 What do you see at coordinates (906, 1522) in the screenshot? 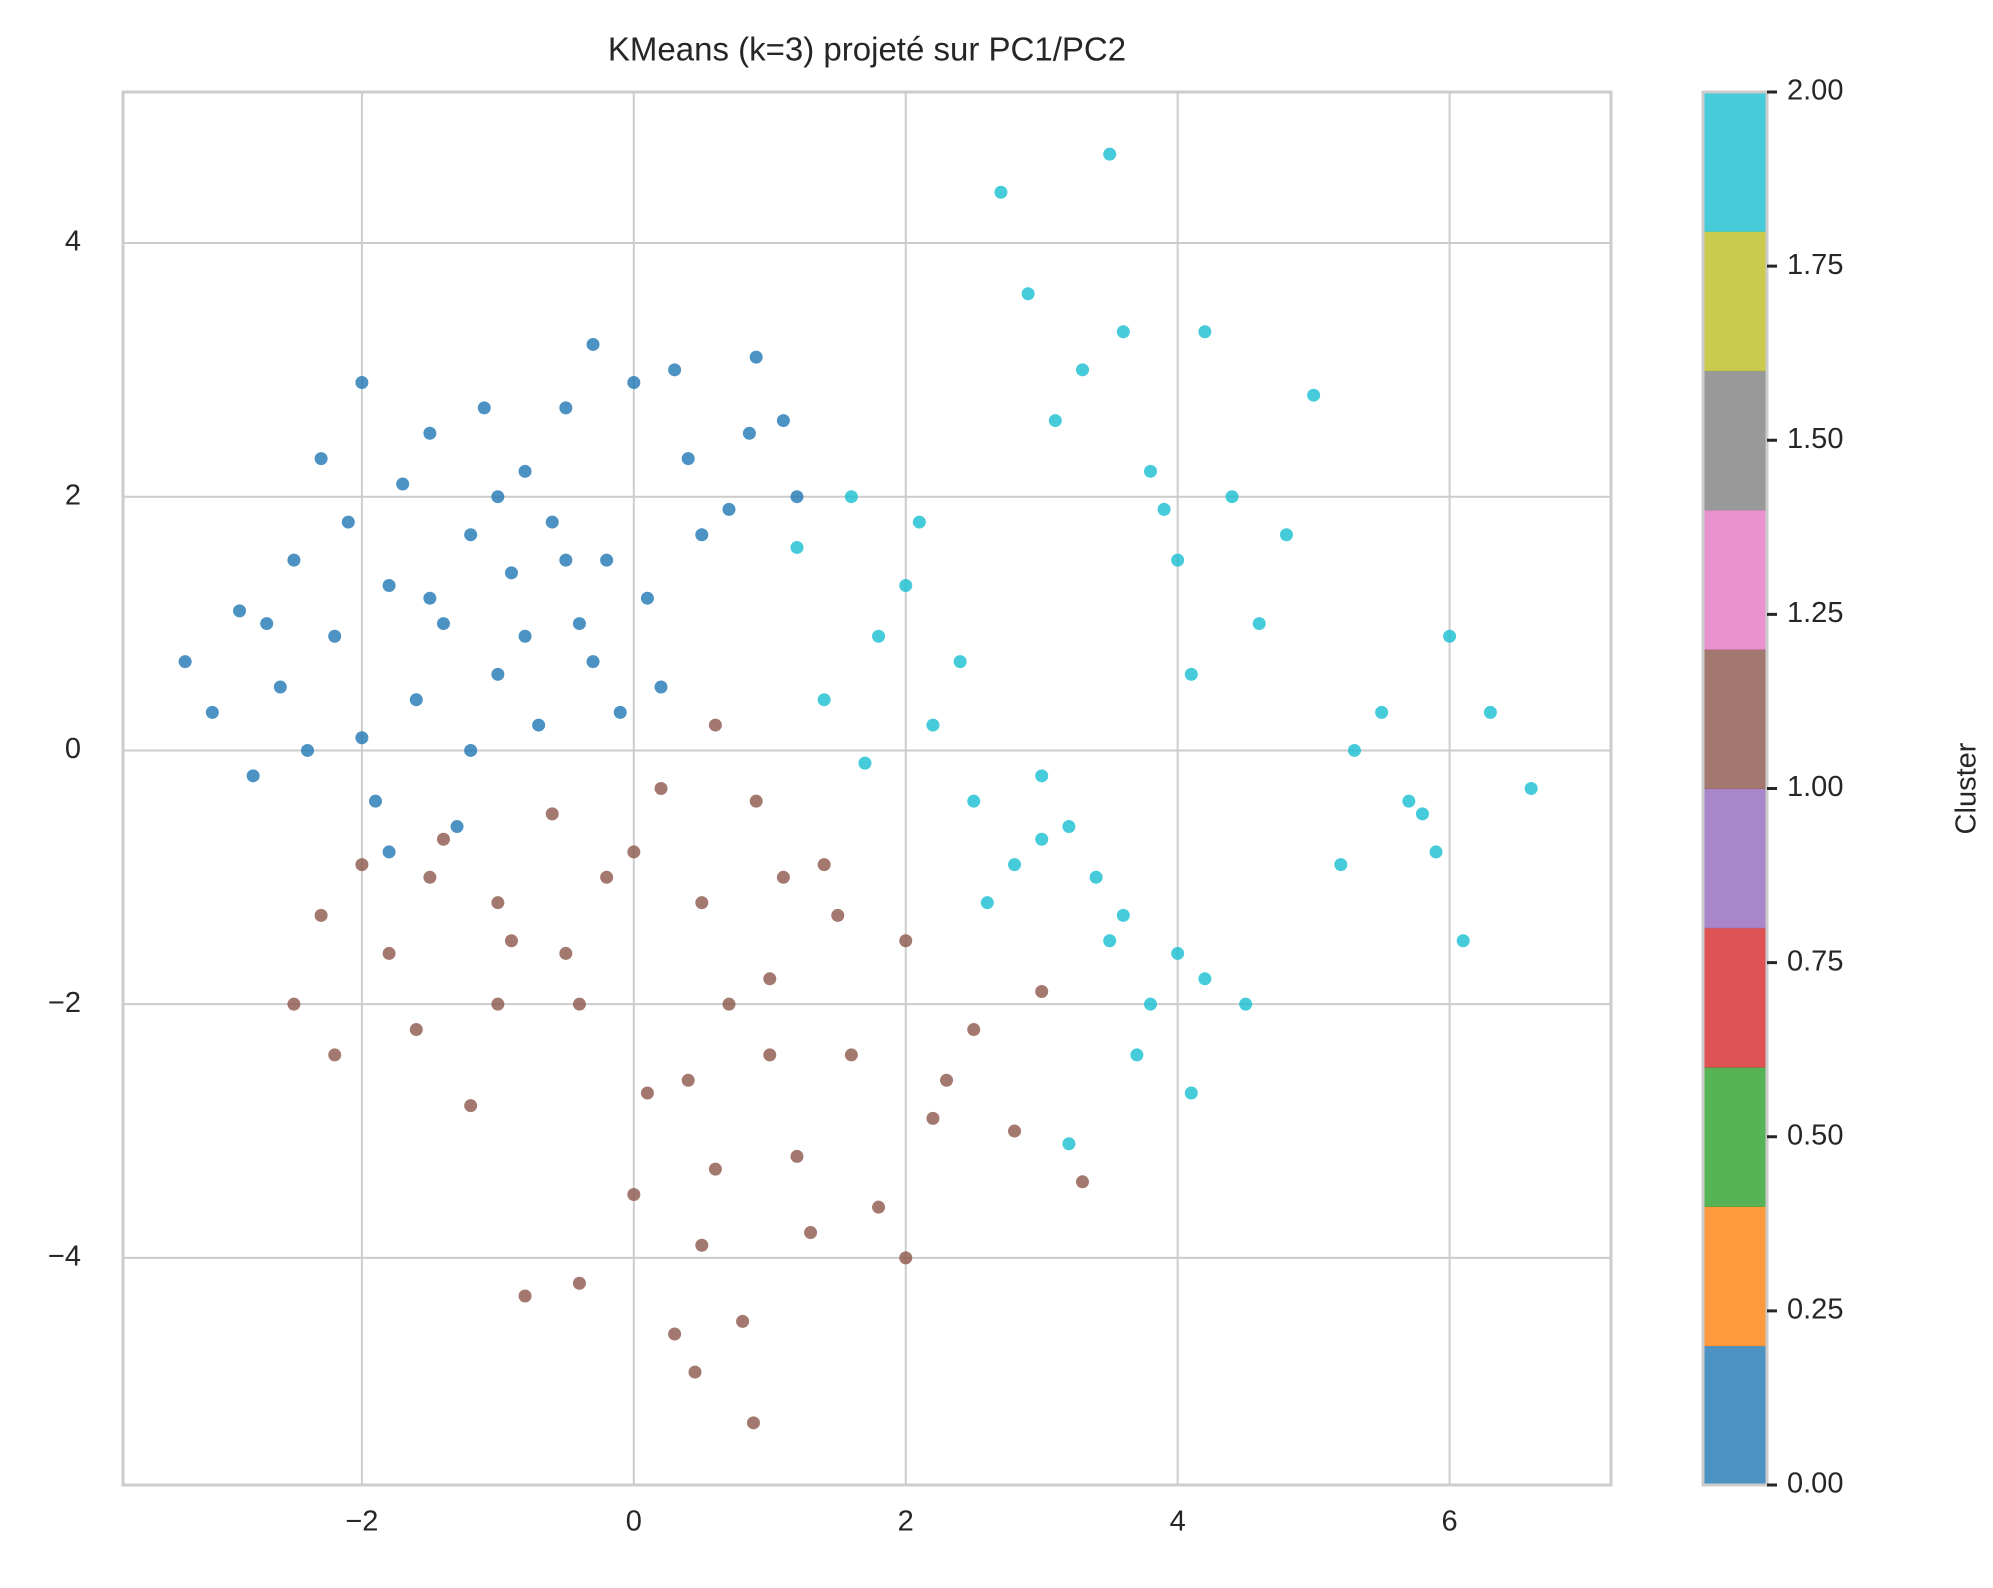
I see `x-tick-label: 2` at bounding box center [906, 1522].